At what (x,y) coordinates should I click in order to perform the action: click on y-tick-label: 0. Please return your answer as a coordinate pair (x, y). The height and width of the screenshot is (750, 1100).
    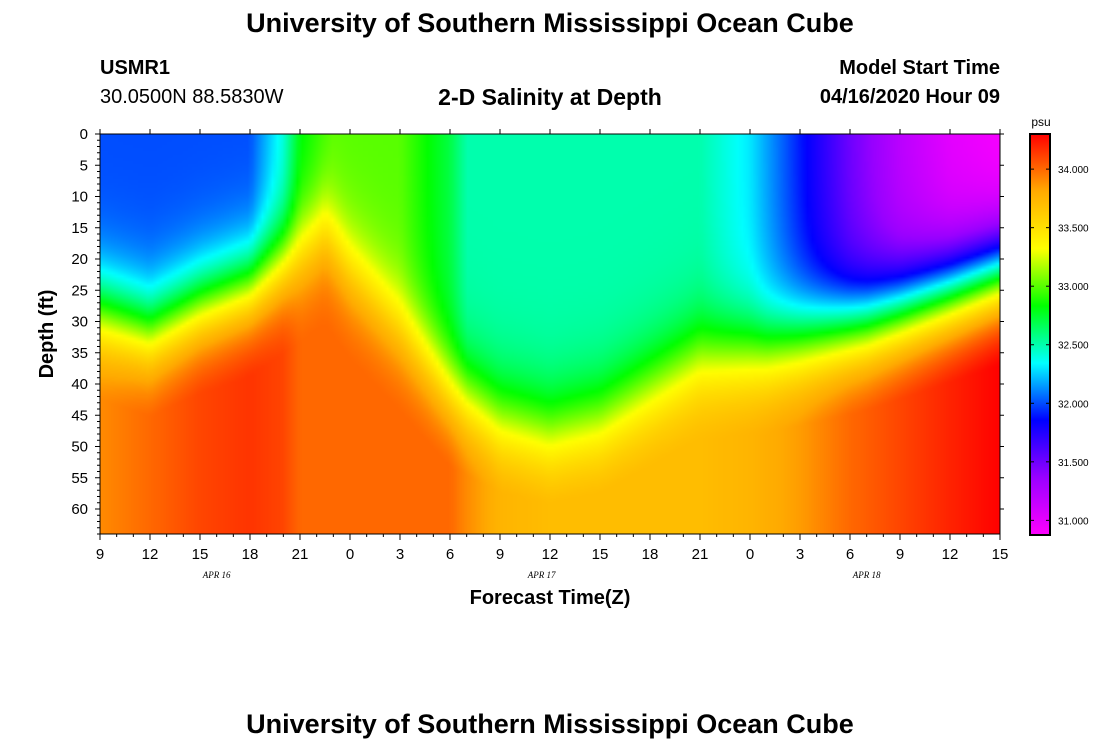
    Looking at the image, I should click on (84, 134).